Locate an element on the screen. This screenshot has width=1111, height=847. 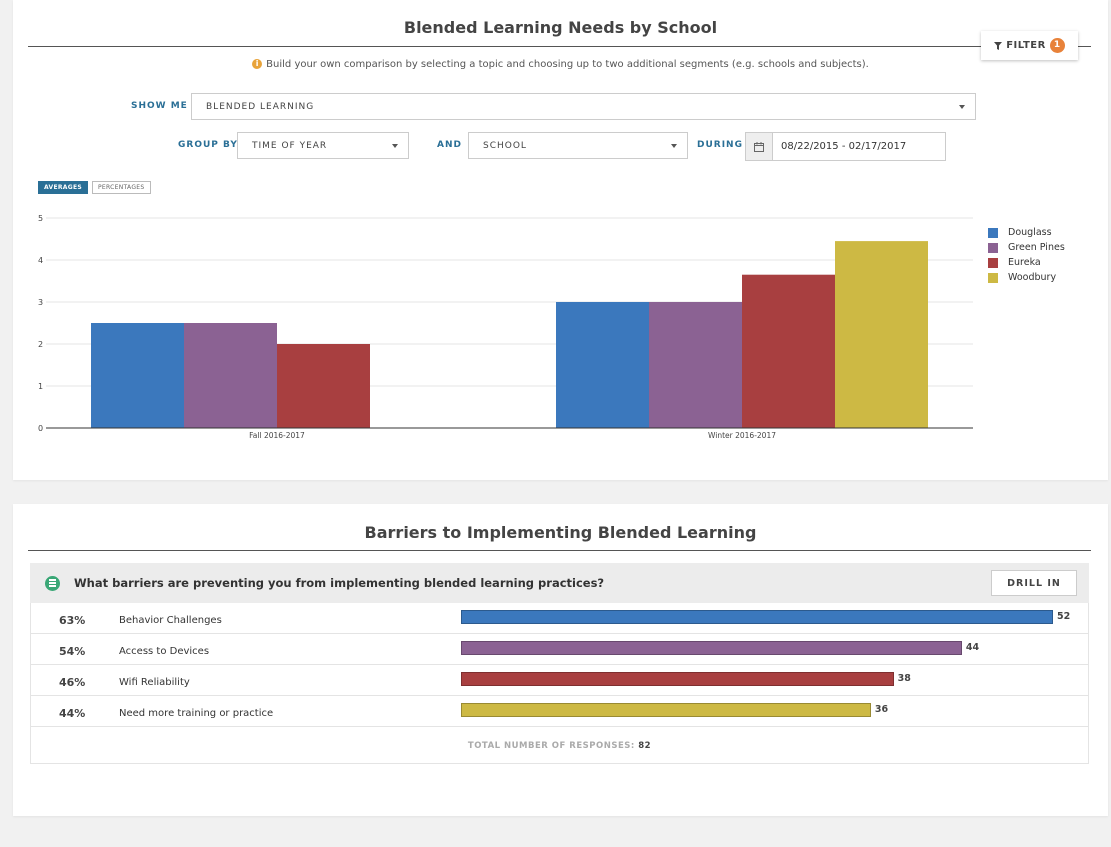
funnel-icon is located at coordinates (998, 45).